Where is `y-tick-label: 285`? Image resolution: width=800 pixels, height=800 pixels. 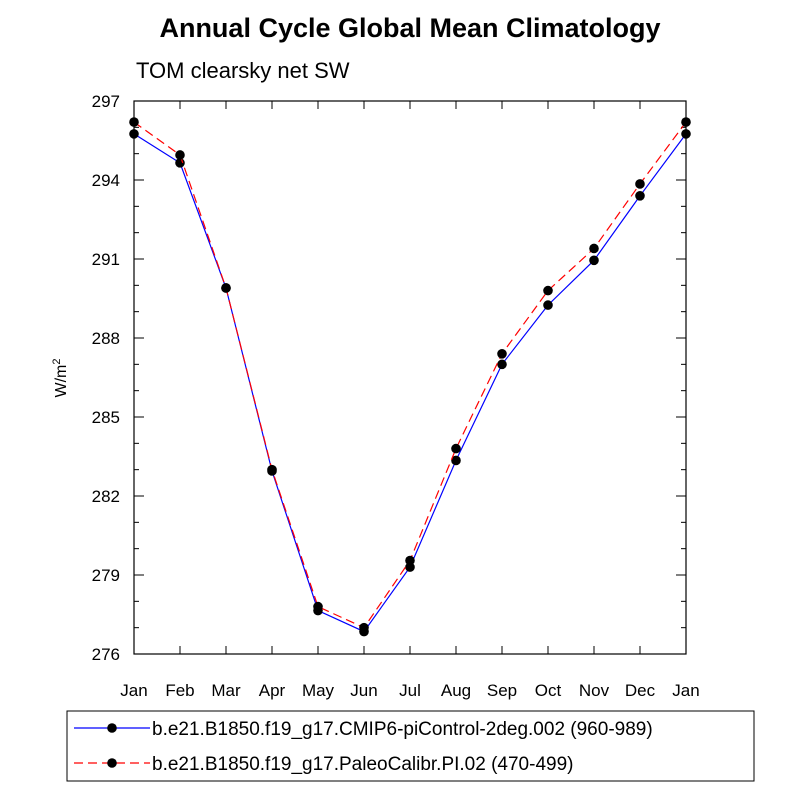 y-tick-label: 285 is located at coordinates (106, 417).